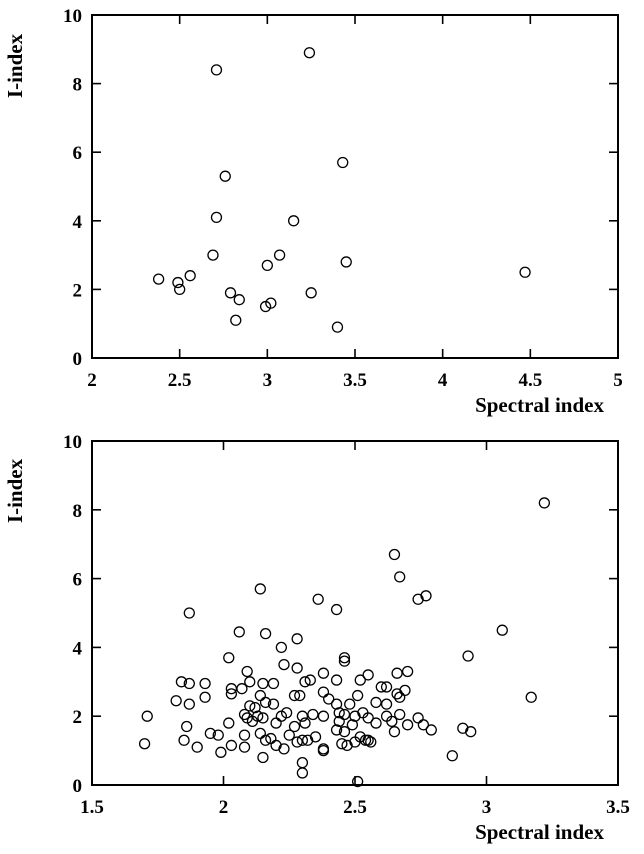 The image size is (644, 854). What do you see at coordinates (15, 65) in the screenshot?
I see `top-y-axis-label: I-index` at bounding box center [15, 65].